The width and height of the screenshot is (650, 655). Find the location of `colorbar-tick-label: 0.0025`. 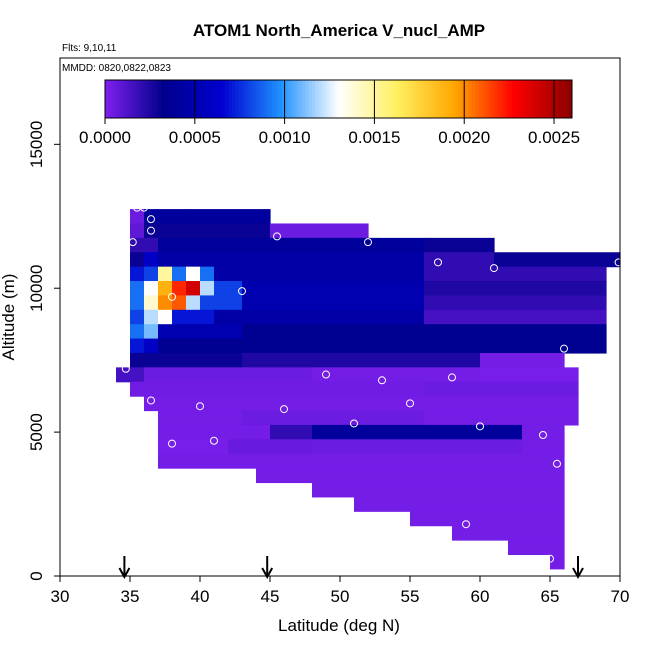

colorbar-tick-label: 0.0025 is located at coordinates (554, 137).